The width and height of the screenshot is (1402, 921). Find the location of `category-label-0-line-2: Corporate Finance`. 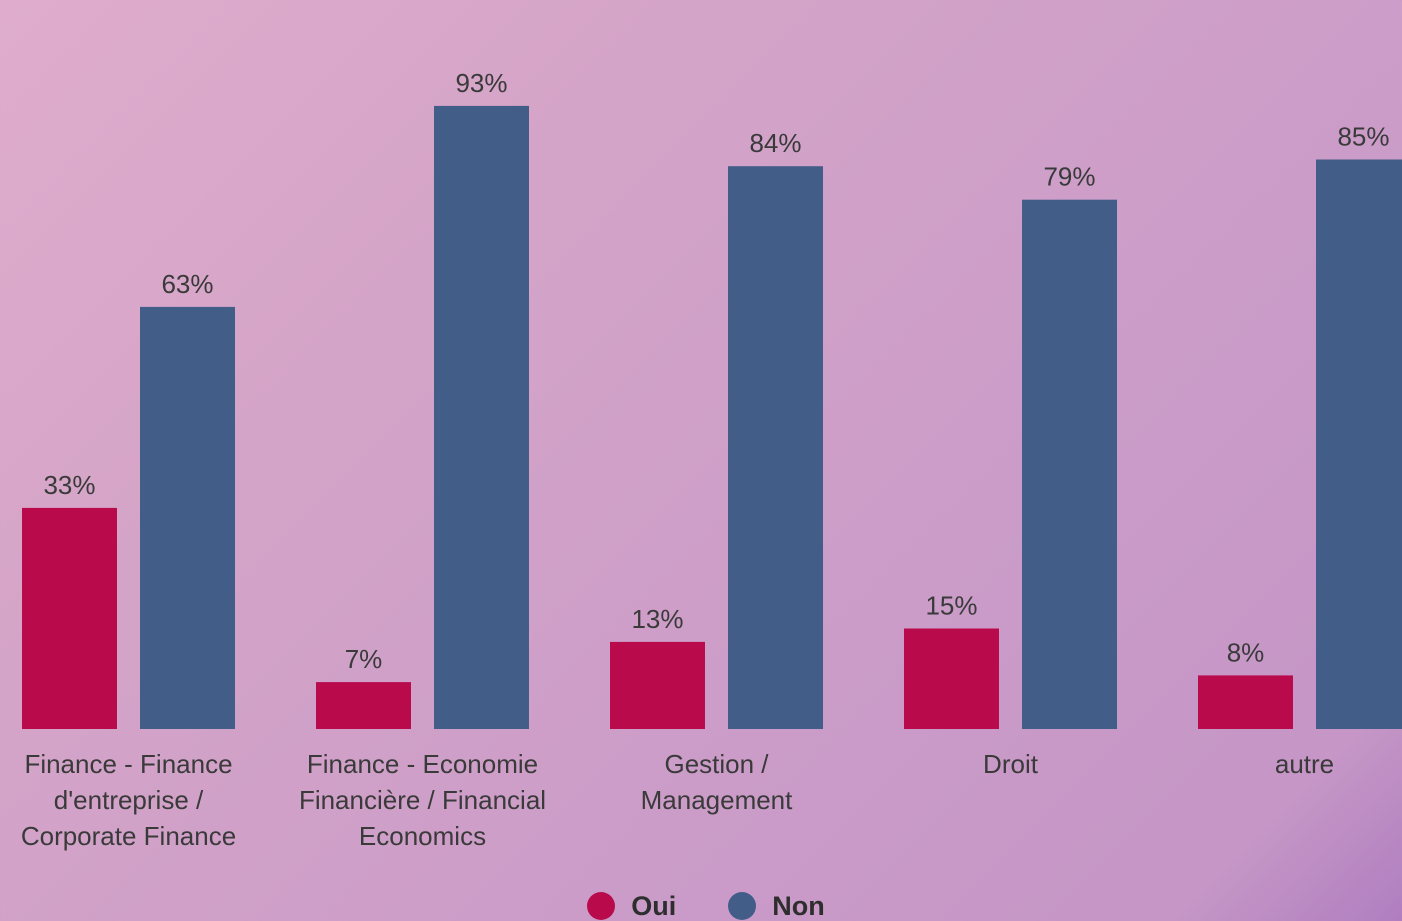

category-label-0-line-2: Corporate Finance is located at coordinates (128, 836).